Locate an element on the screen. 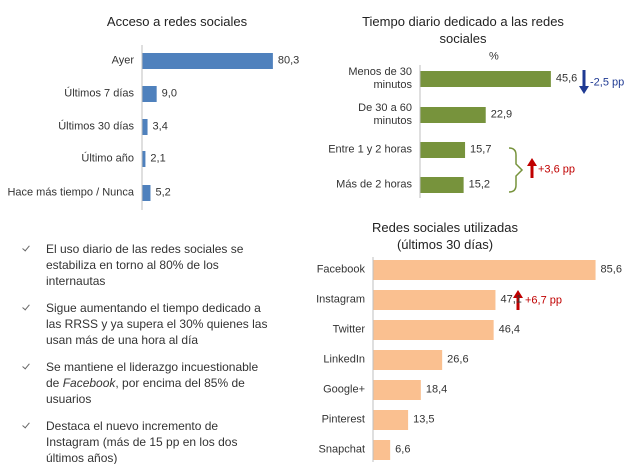 The image size is (630, 464). category-label: Entre 1 y 2 horas is located at coordinates (370, 149).